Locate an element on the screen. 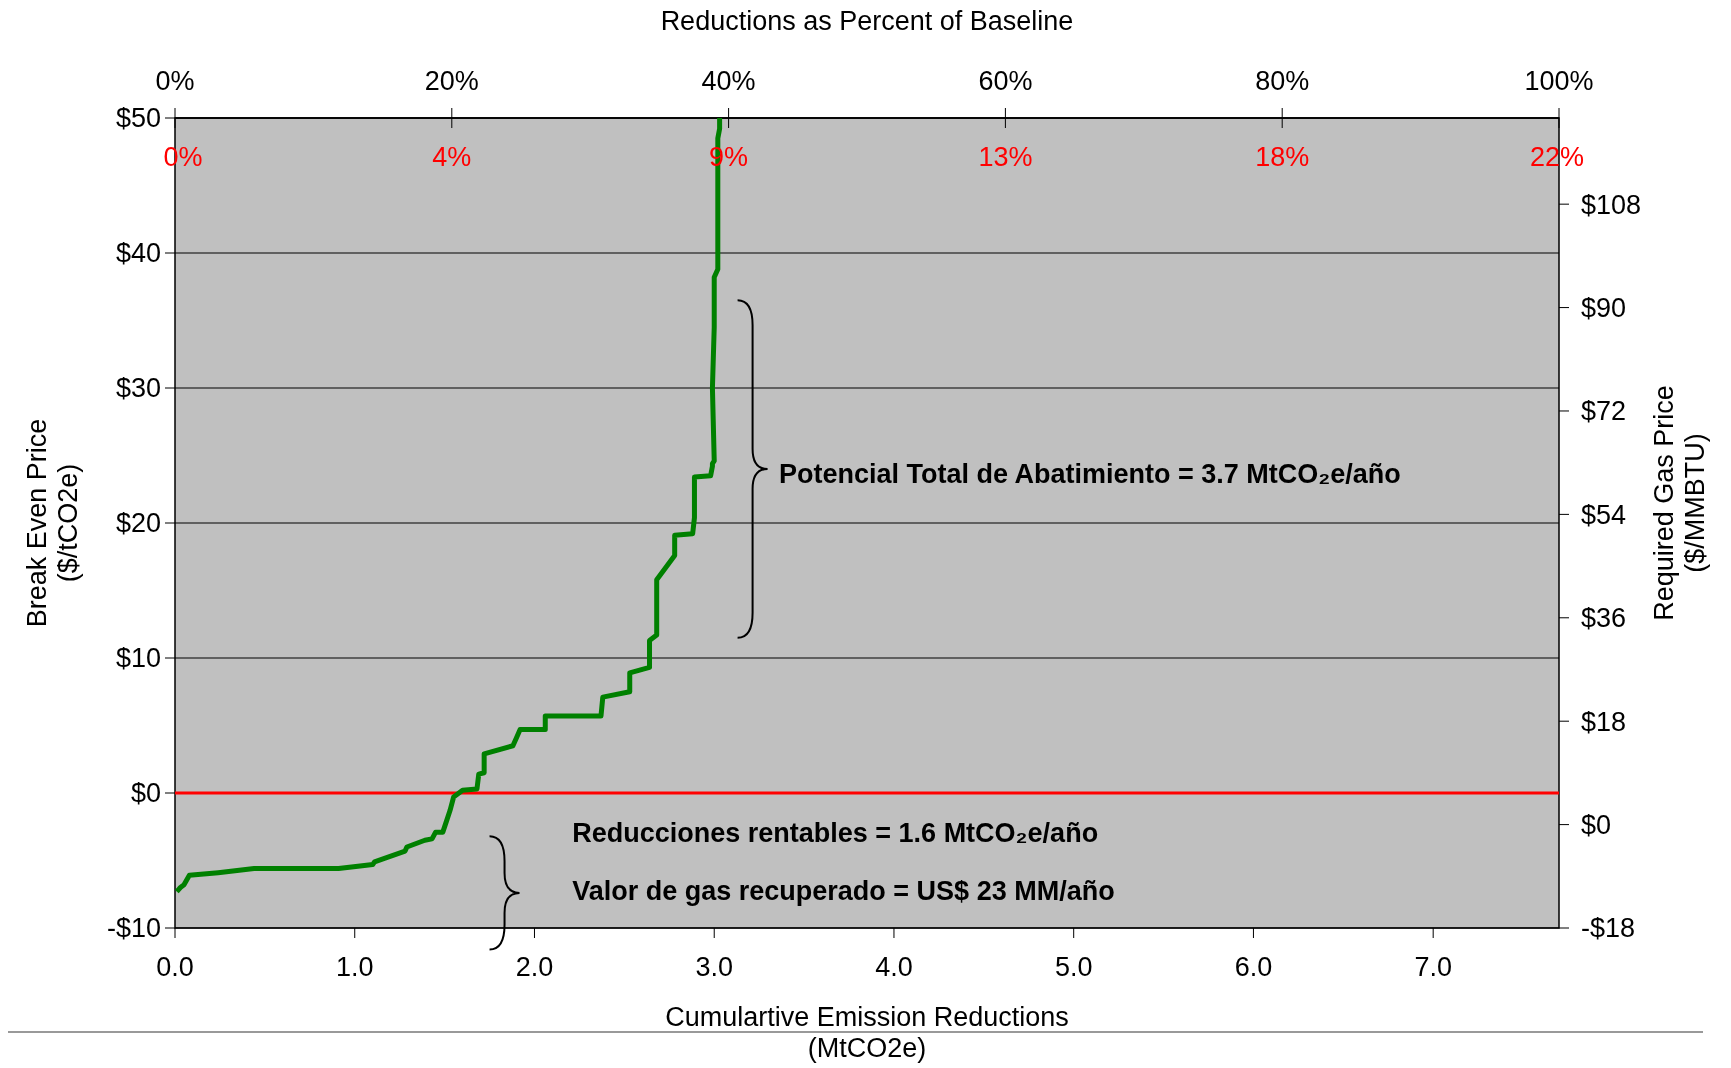 The height and width of the screenshot is (1068, 1731). x2-tick-label: 80% is located at coordinates (1282, 81).